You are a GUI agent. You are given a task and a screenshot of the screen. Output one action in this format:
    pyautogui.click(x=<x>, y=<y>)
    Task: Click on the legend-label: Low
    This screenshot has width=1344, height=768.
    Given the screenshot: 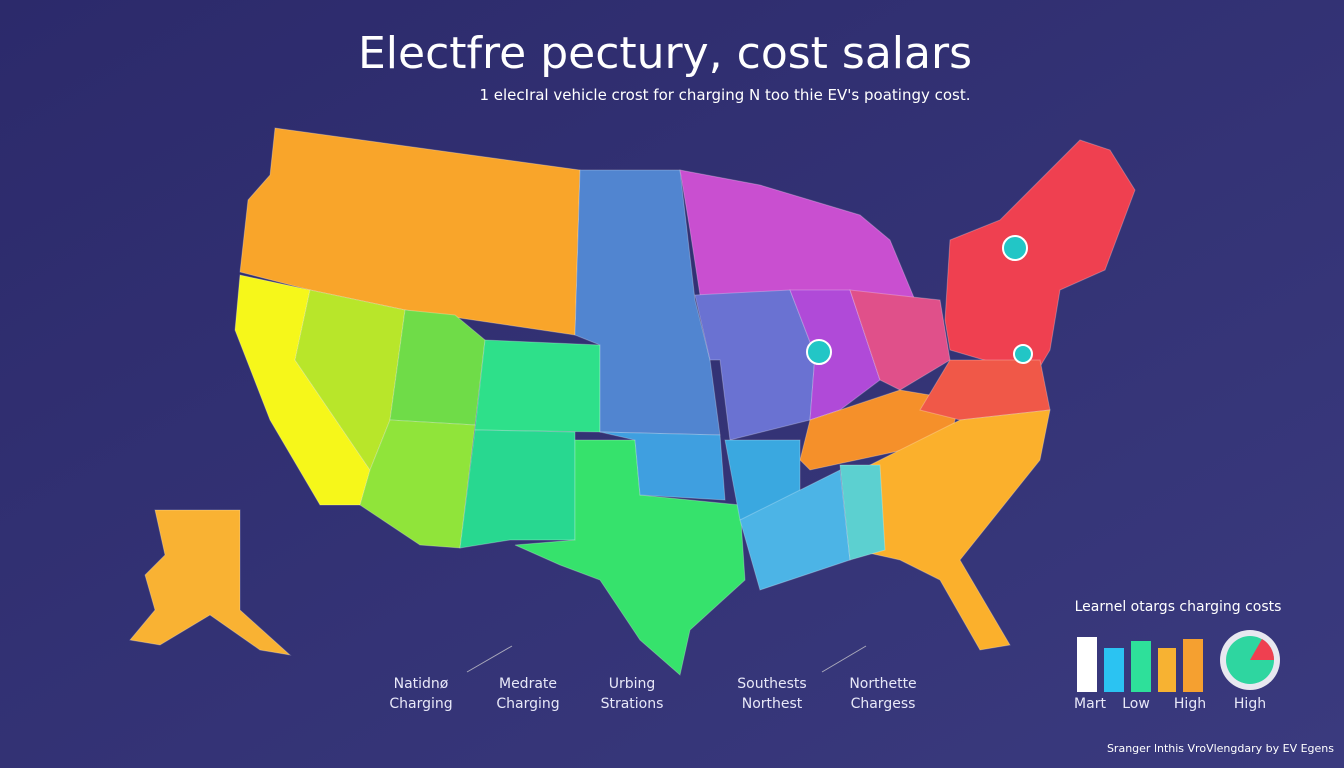 What is the action you would take?
    pyautogui.click(x=1136, y=704)
    